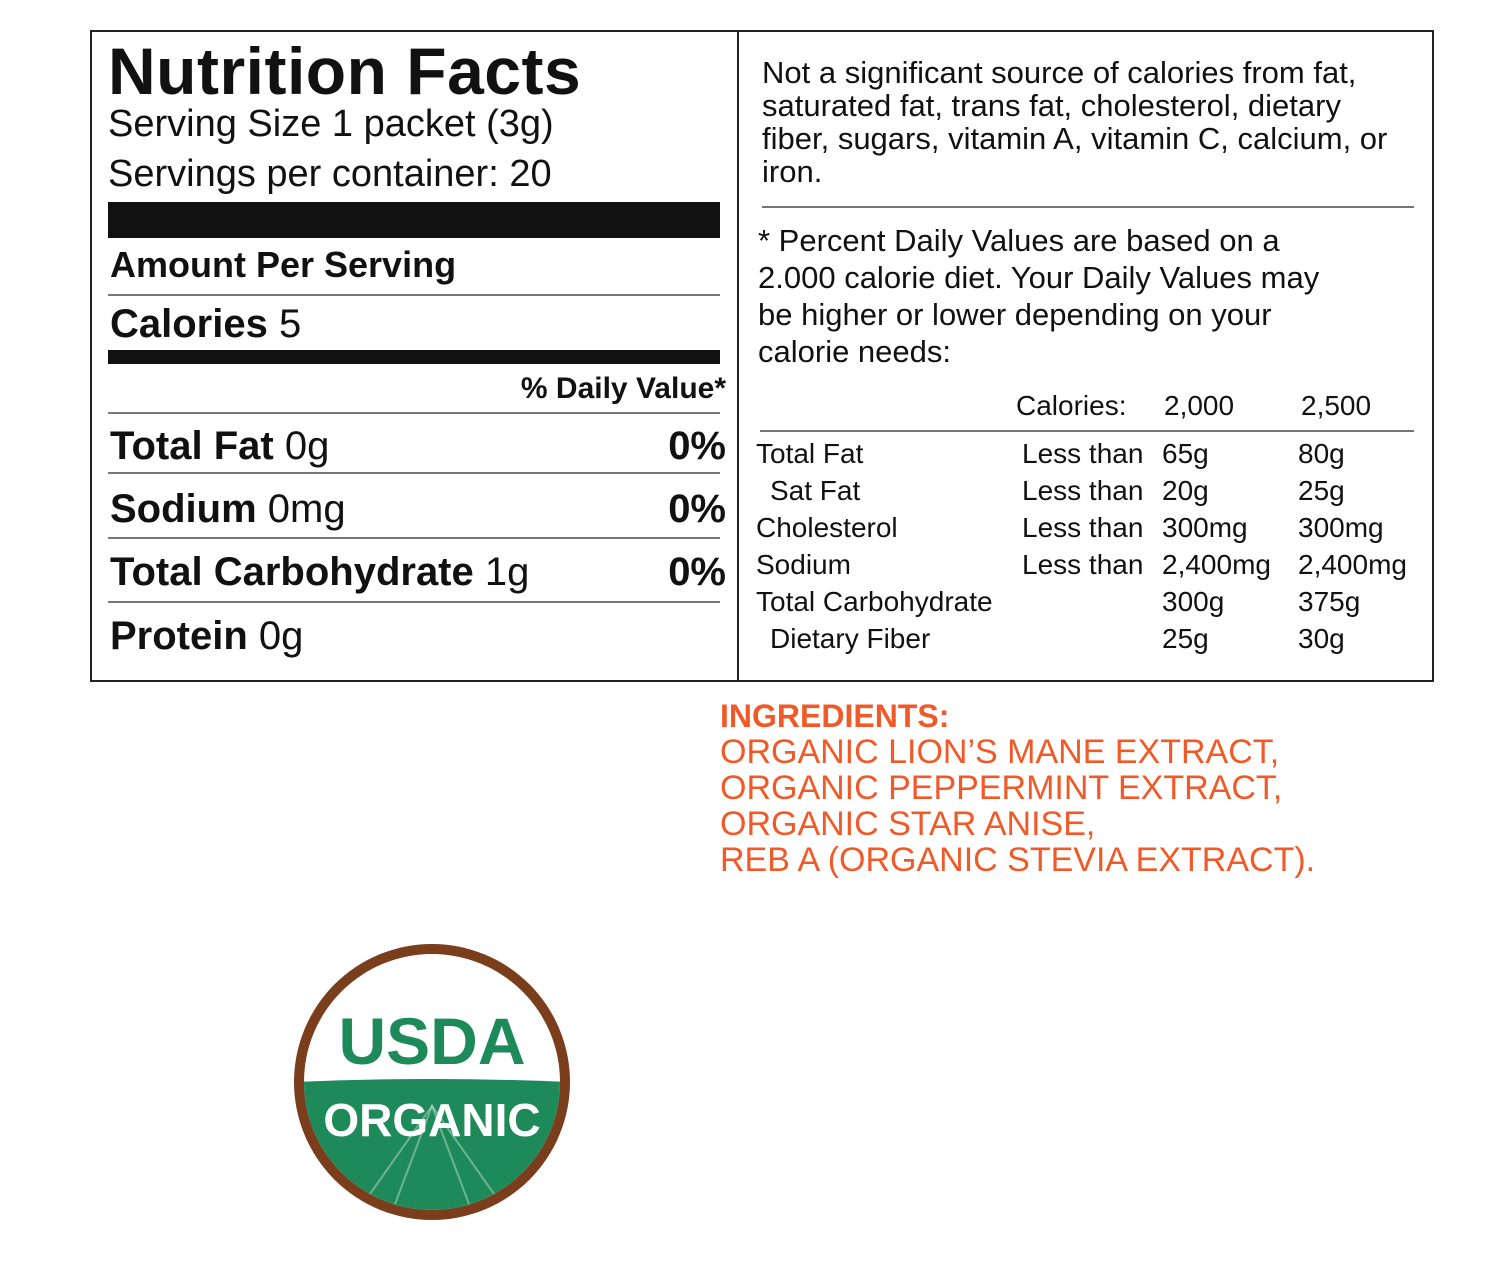 The image size is (1500, 1281). Describe the element at coordinates (414, 220) in the screenshot. I see `thick-divider` at that location.